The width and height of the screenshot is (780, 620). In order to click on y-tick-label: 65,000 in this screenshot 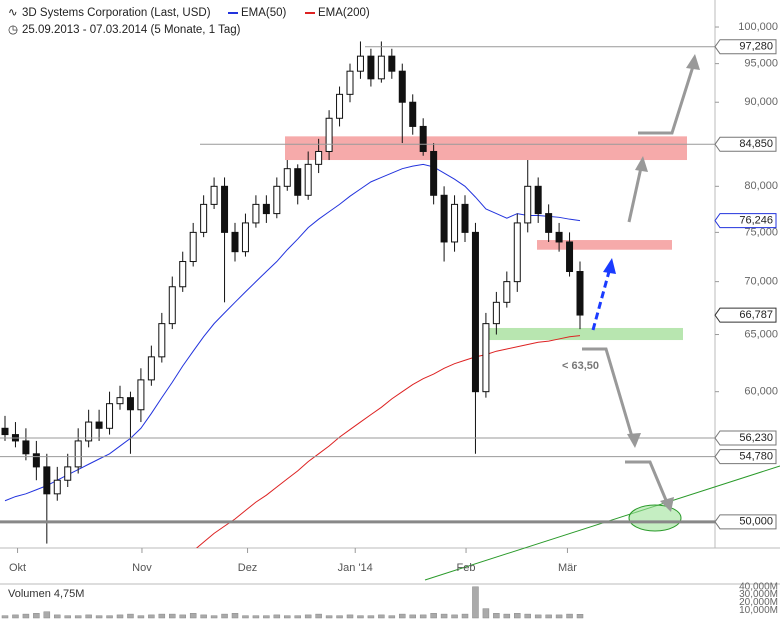, I will do `click(761, 334)`.